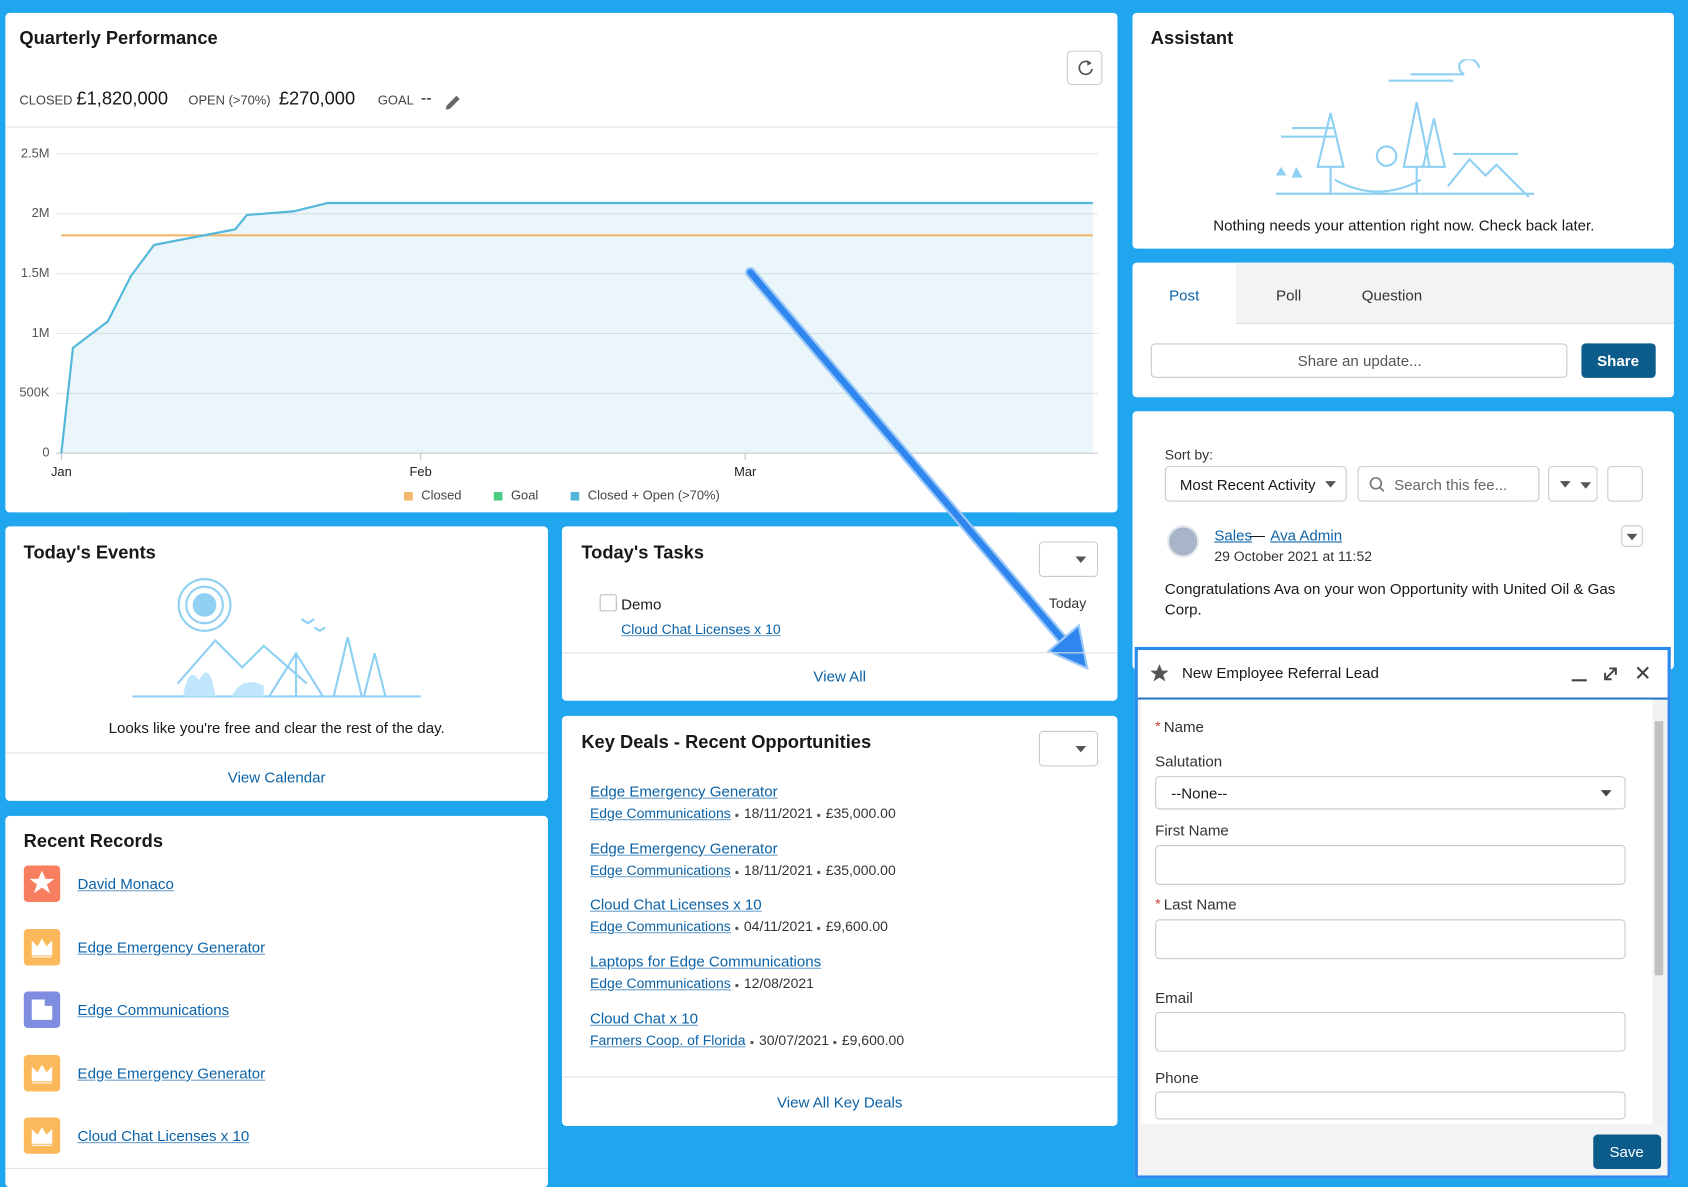 This screenshot has width=1688, height=1187. What do you see at coordinates (61, 471) in the screenshot?
I see `x-tick-label: Jan` at bounding box center [61, 471].